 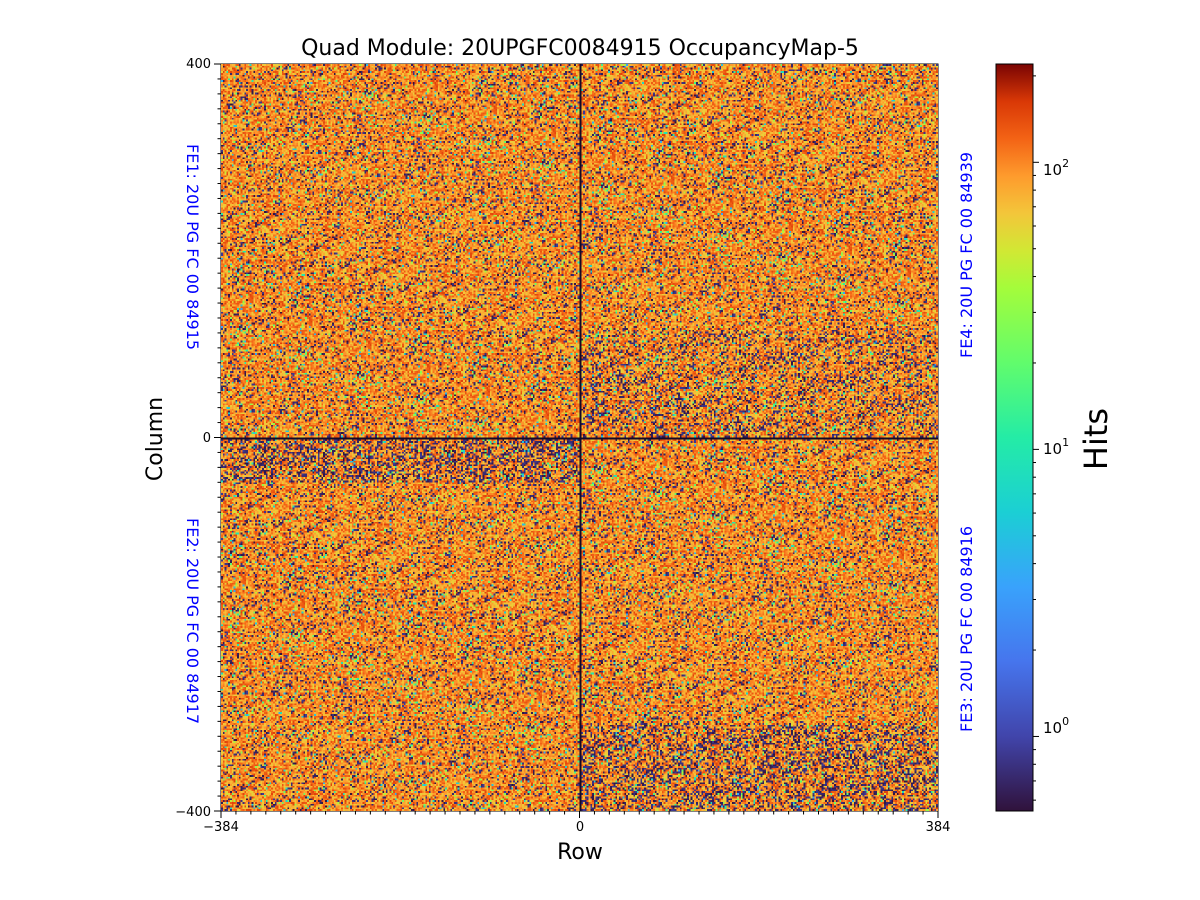 What do you see at coordinates (1065, 163) in the screenshot?
I see `cb100-exp: 2` at bounding box center [1065, 163].